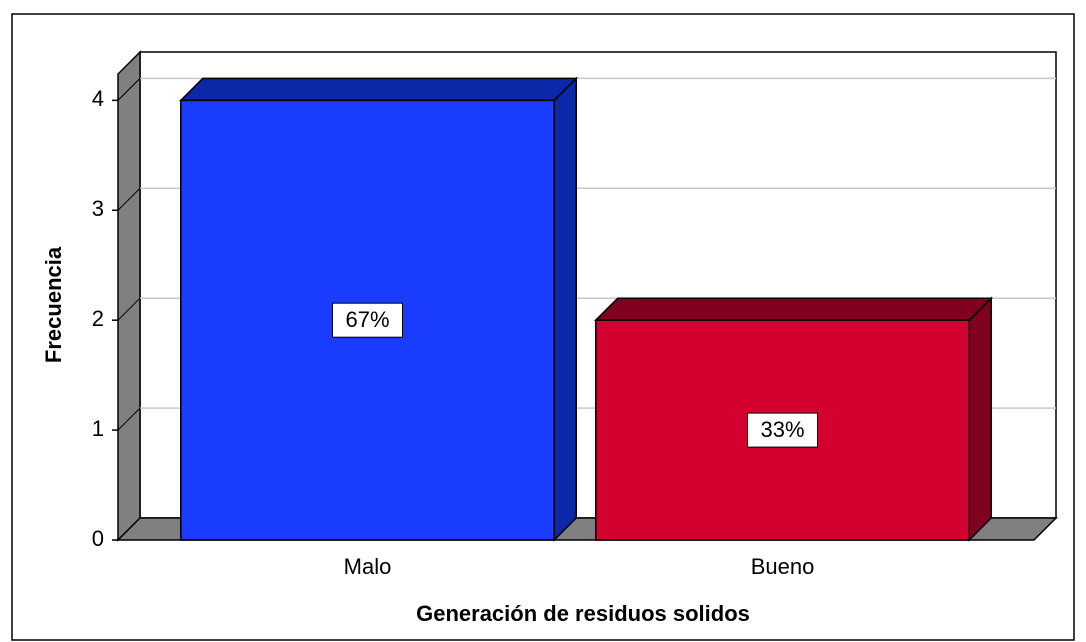 This screenshot has width=1086, height=642. Describe the element at coordinates (129, 296) in the screenshot. I see `left-wall` at that location.